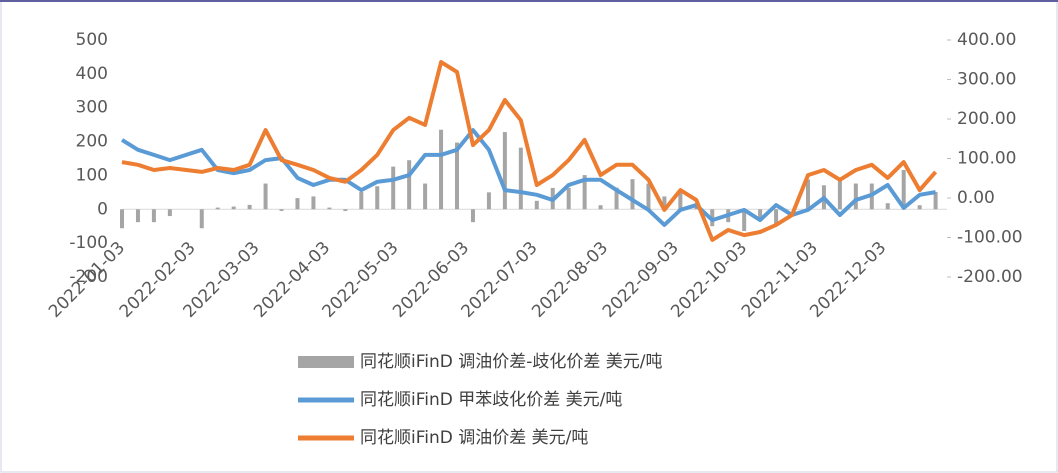 This screenshot has width=1058, height=473. Describe the element at coordinates (990, 277) in the screenshot. I see `y2-tick-label: -200.00` at that location.